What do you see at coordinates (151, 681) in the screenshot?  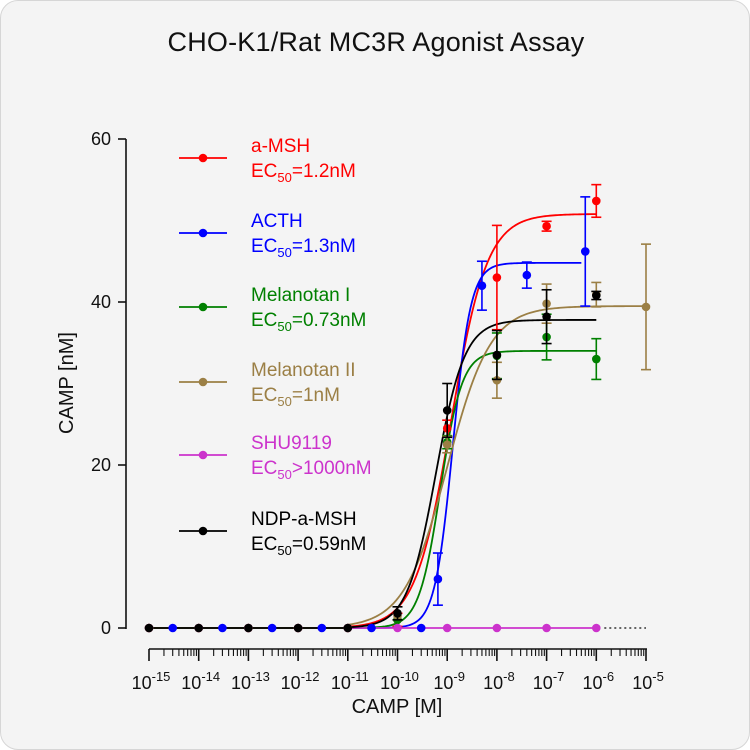 I see `x-tick-label: 10⁻¹⁵` at bounding box center [151, 681].